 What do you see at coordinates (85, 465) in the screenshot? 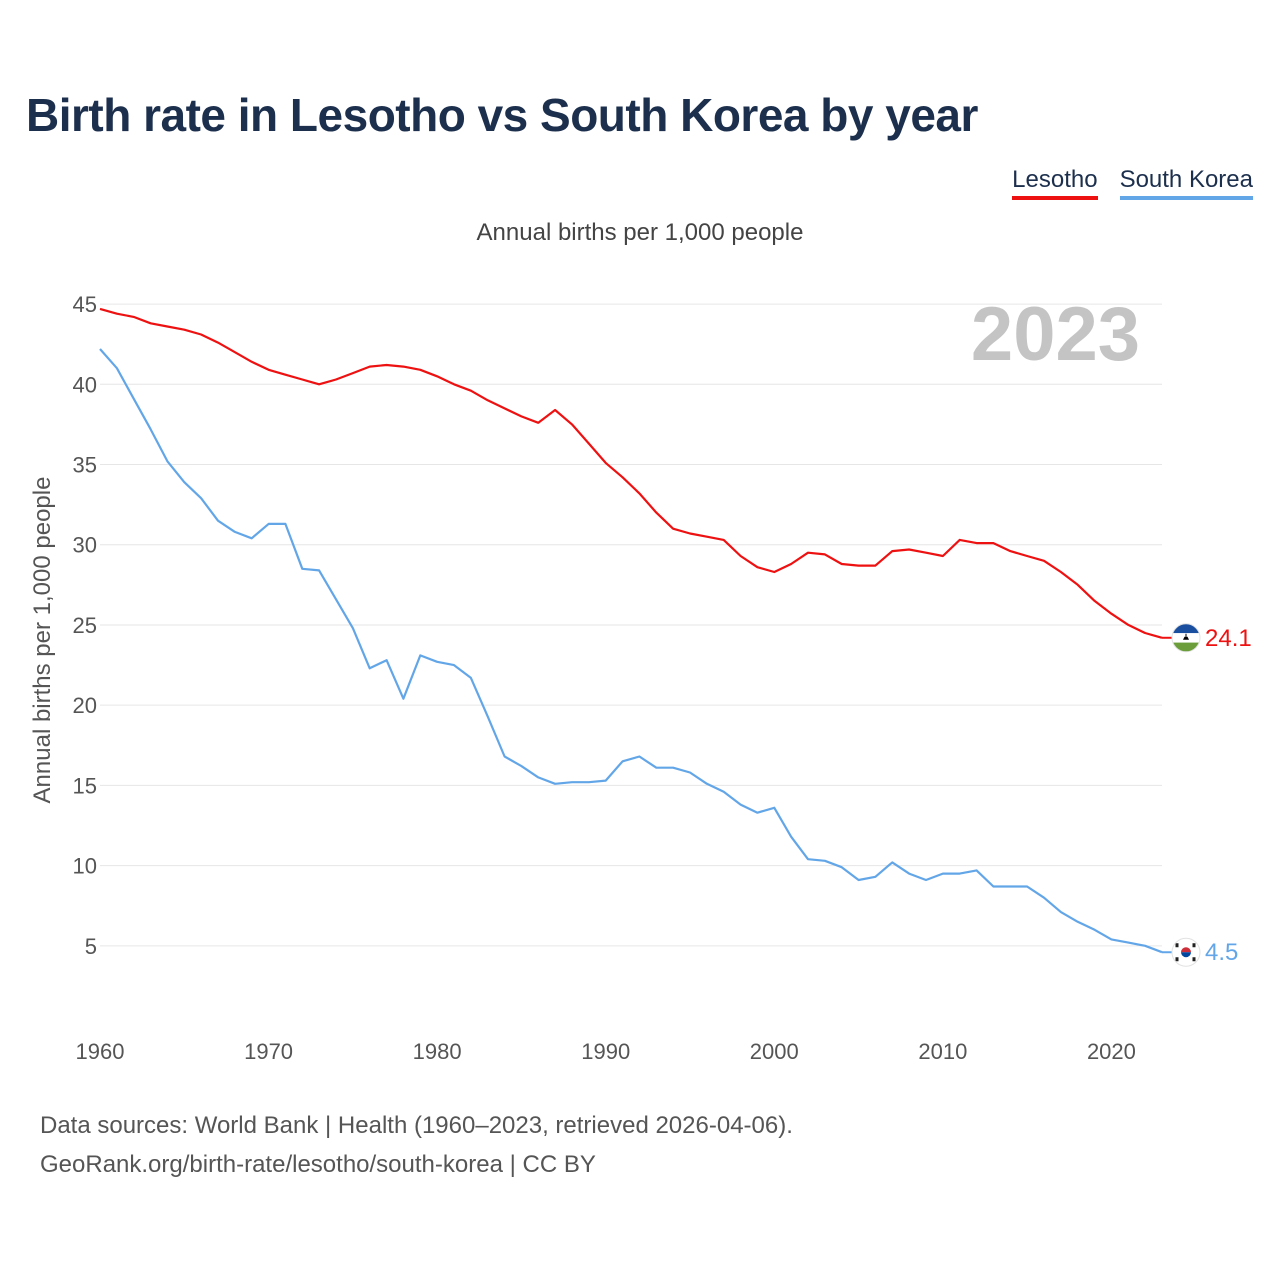
I see `y-tick-label: 35` at bounding box center [85, 465].